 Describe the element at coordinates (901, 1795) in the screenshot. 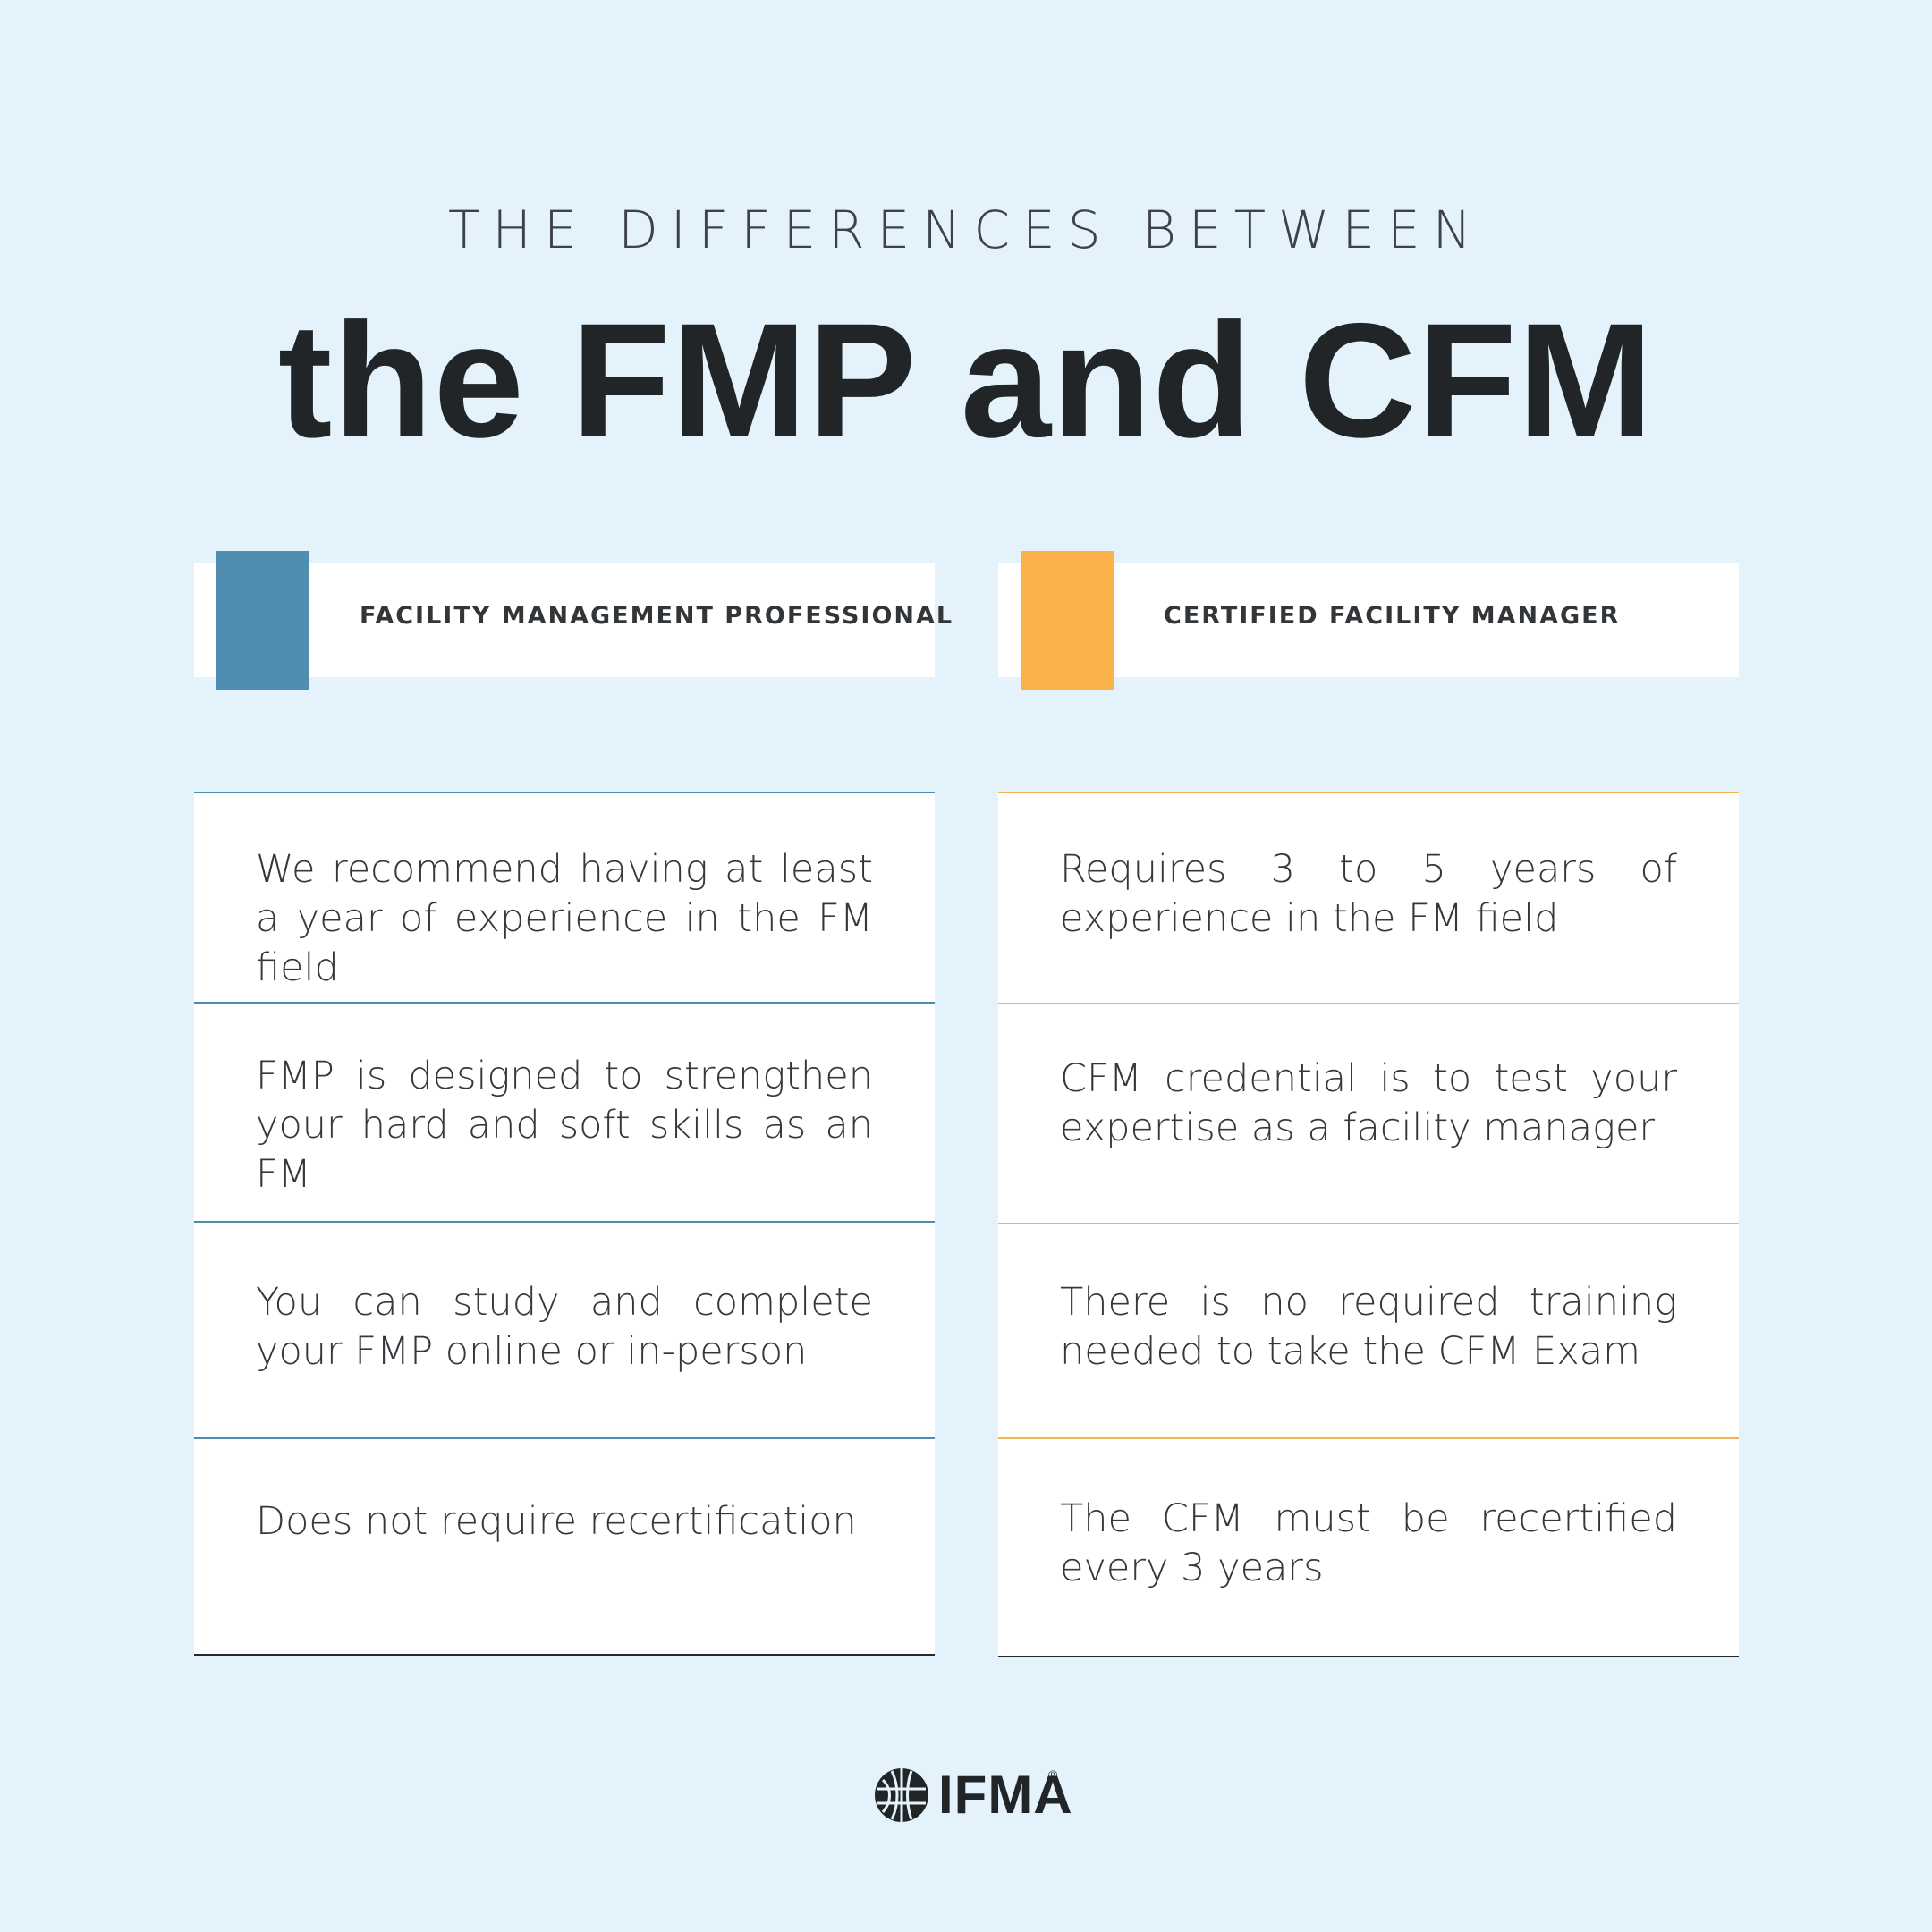

I see `globe-icon` at that location.